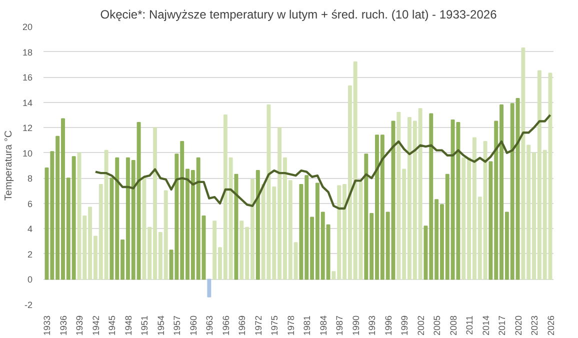 This screenshot has height=338, width=578. Describe the element at coordinates (30, 179) in the screenshot. I see `y-tick-label: 8` at that location.